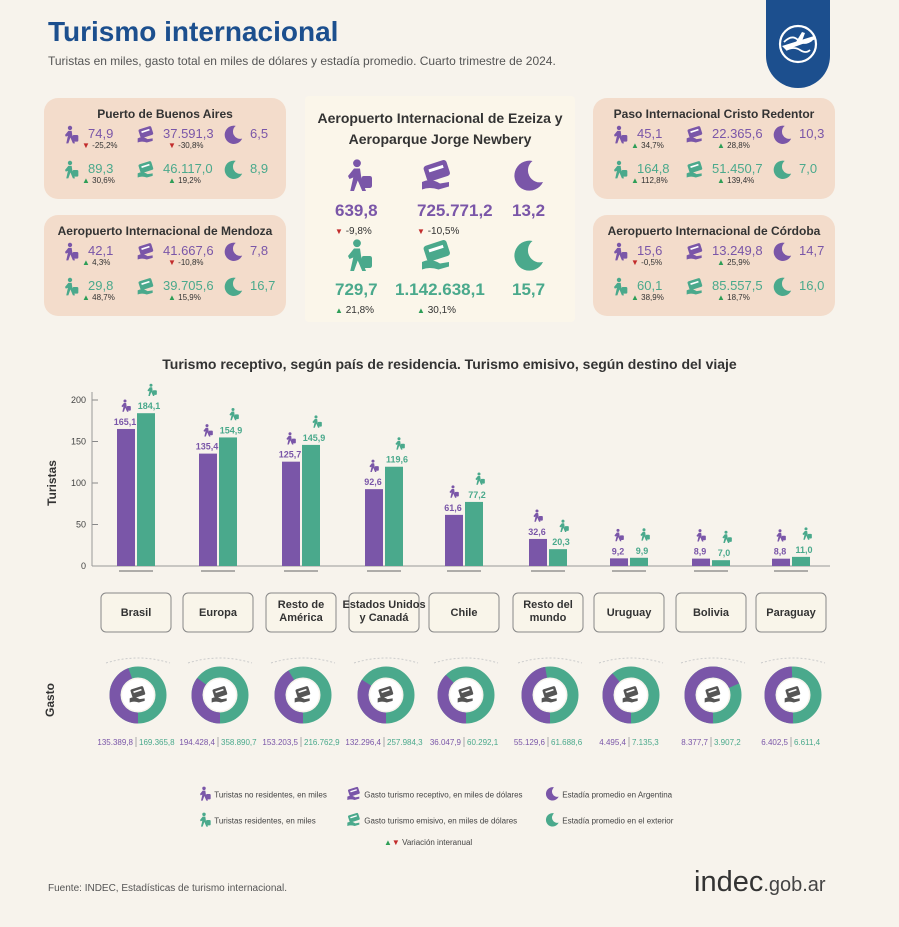  Describe the element at coordinates (798, 44) in the screenshot. I see `globe-plane-icon` at that location.